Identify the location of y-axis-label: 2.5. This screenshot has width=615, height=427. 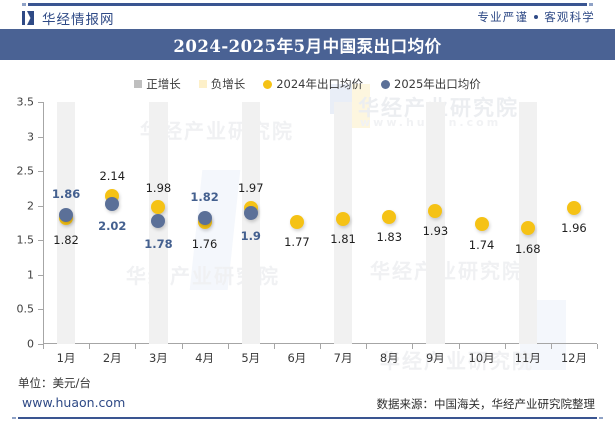
(25, 171).